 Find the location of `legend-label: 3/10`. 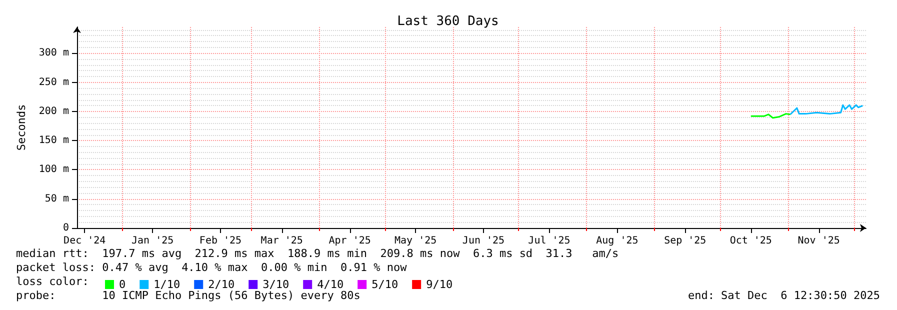

legend-label: 3/10 is located at coordinates (276, 284).